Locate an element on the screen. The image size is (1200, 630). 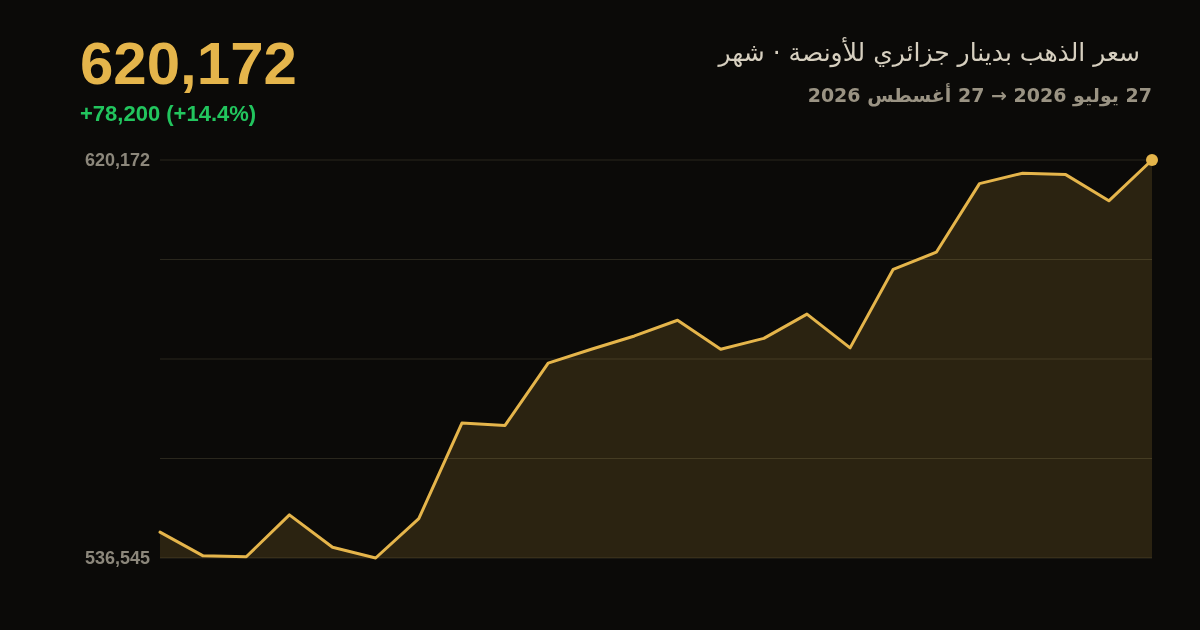
annotation: 620,172 is located at coordinates (188, 64).